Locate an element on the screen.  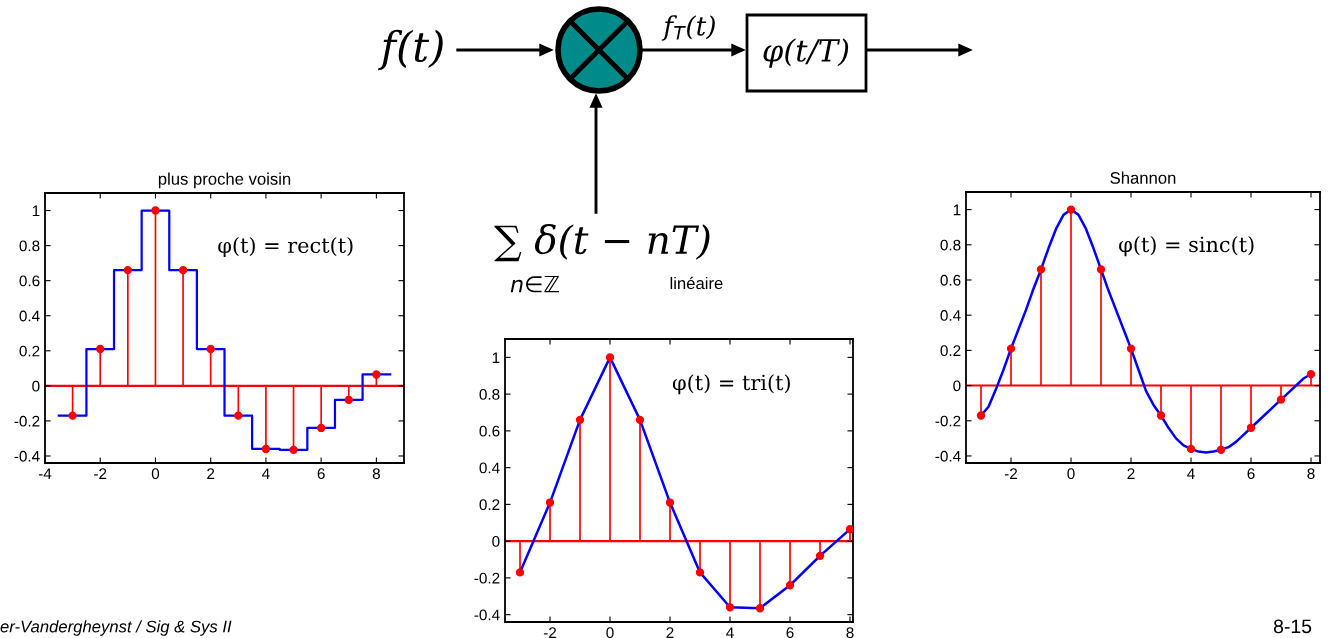
text: n∈ℤ is located at coordinates (534, 284).